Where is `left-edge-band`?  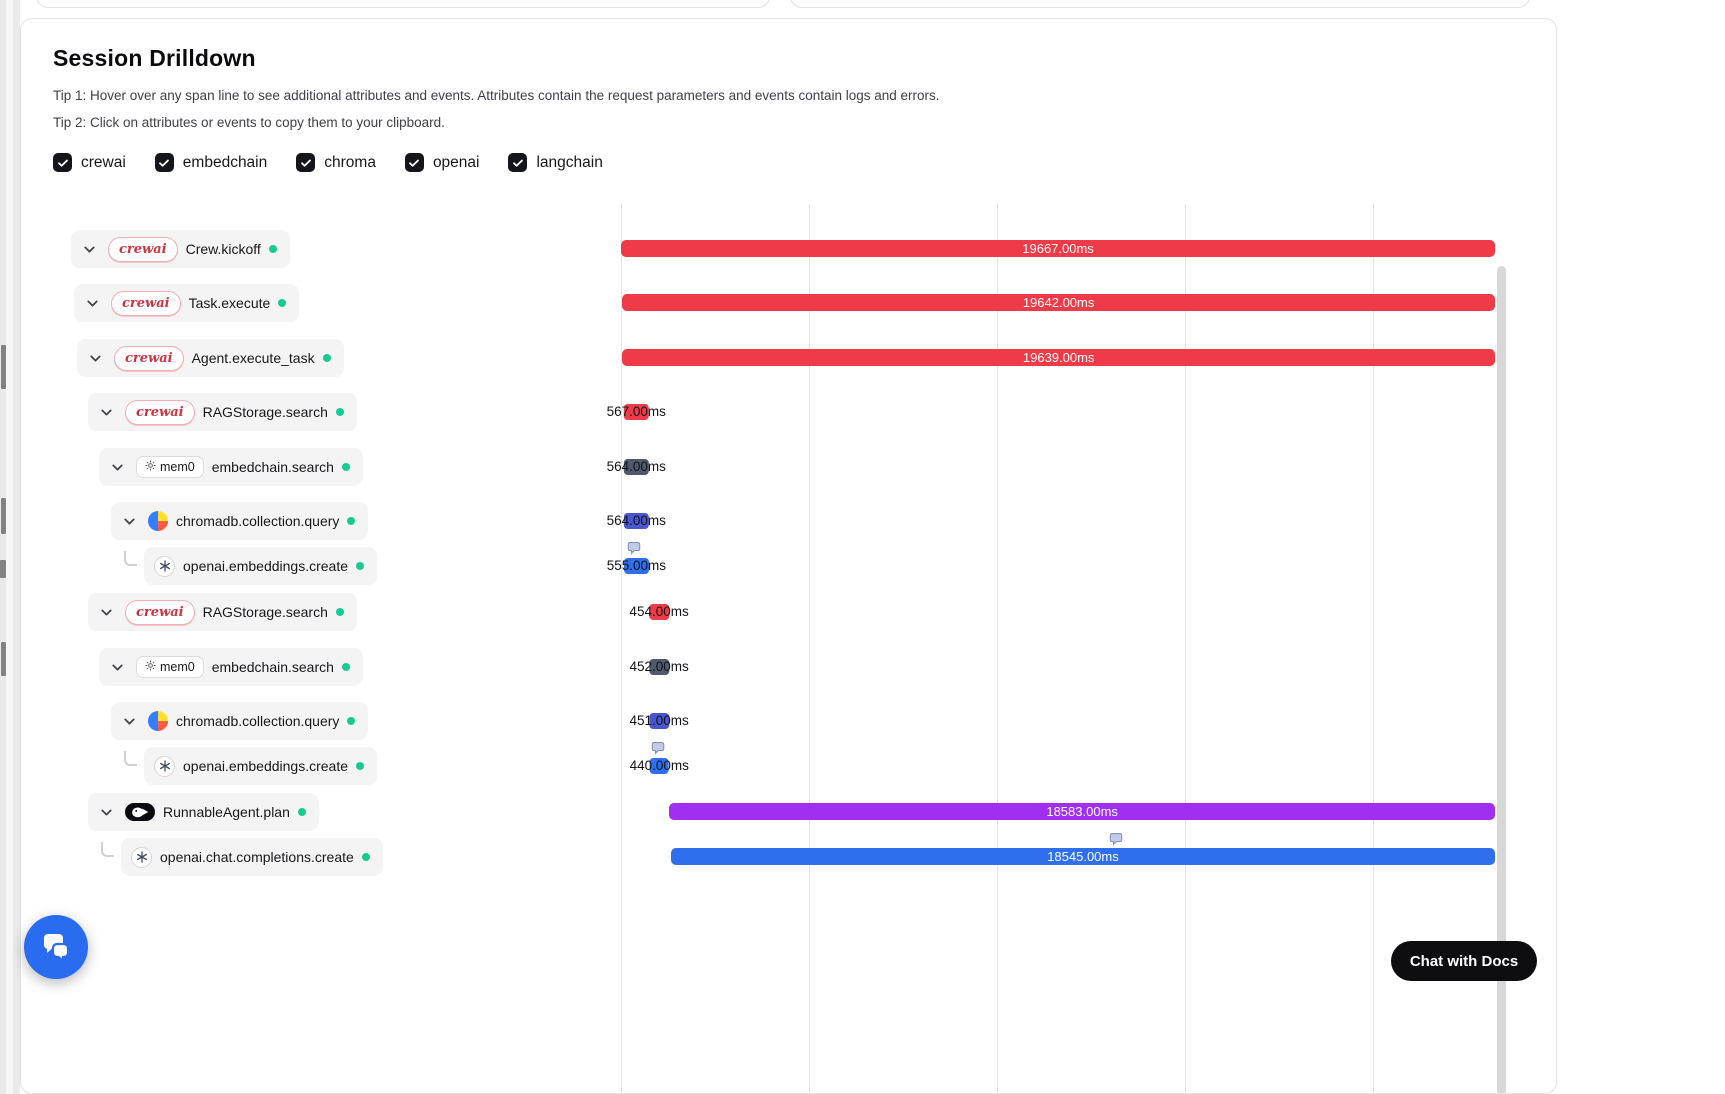
left-edge-band is located at coordinates (9, 547).